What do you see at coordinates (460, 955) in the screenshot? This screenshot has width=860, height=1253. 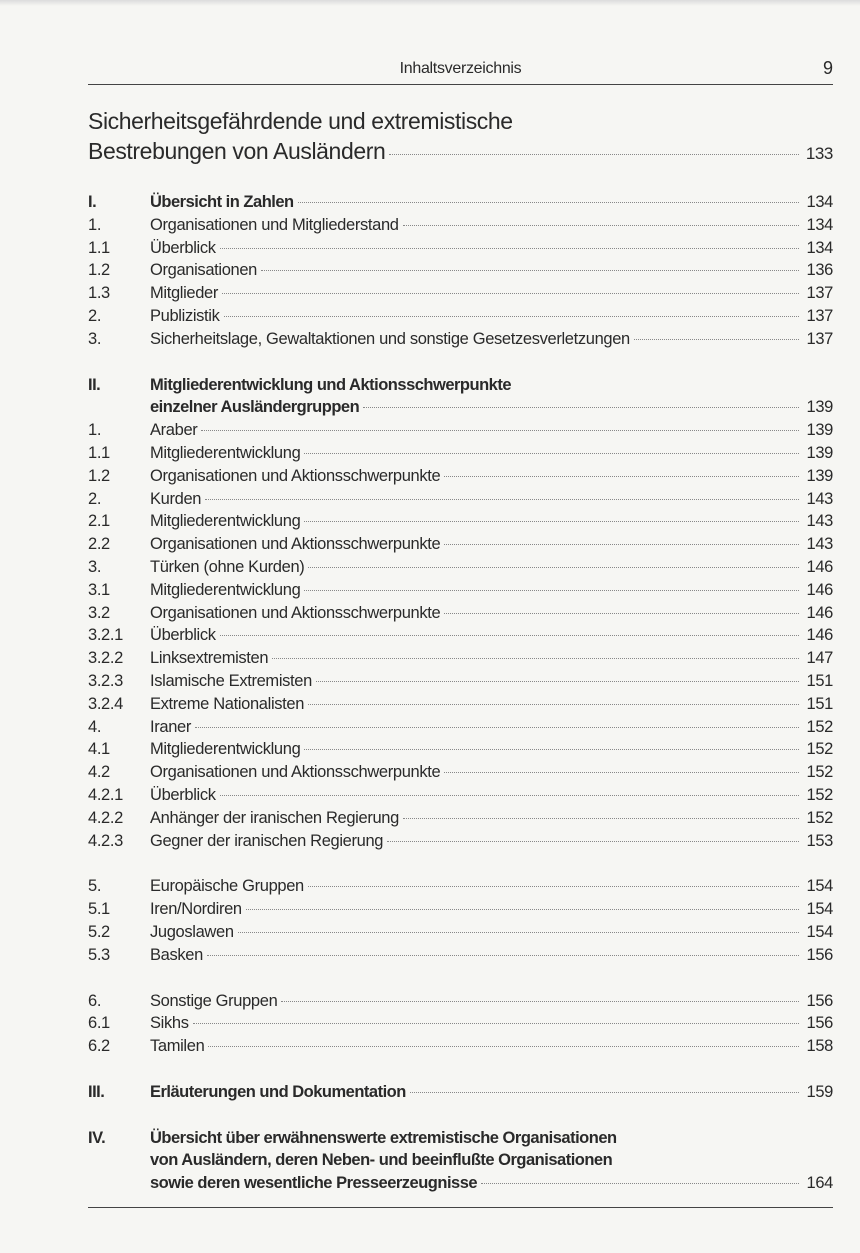 I see `toc-entry: 5.3 Basken 156` at bounding box center [460, 955].